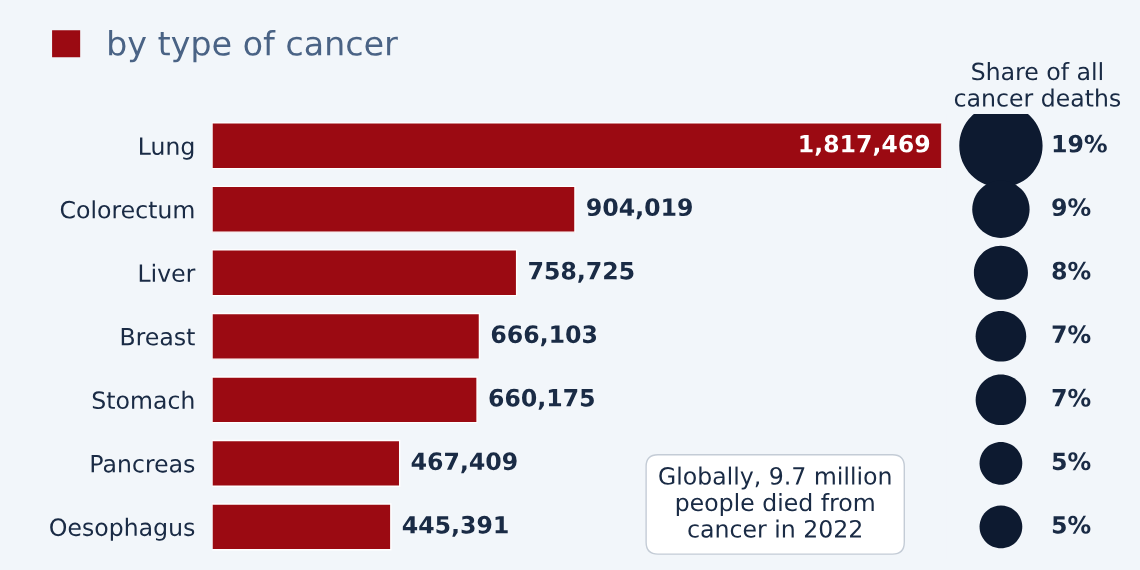 The height and width of the screenshot is (570, 1140). What do you see at coordinates (167, 273) in the screenshot?
I see `y-tick-label: Liver` at bounding box center [167, 273].